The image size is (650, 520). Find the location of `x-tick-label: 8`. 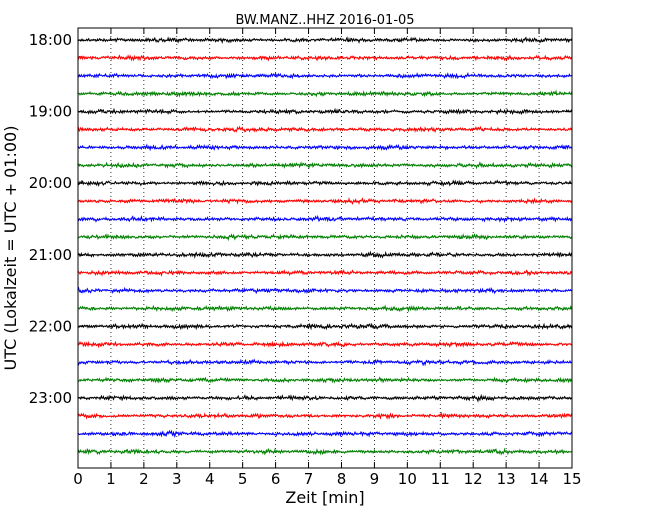

x-tick-label: 8 is located at coordinates (342, 479).